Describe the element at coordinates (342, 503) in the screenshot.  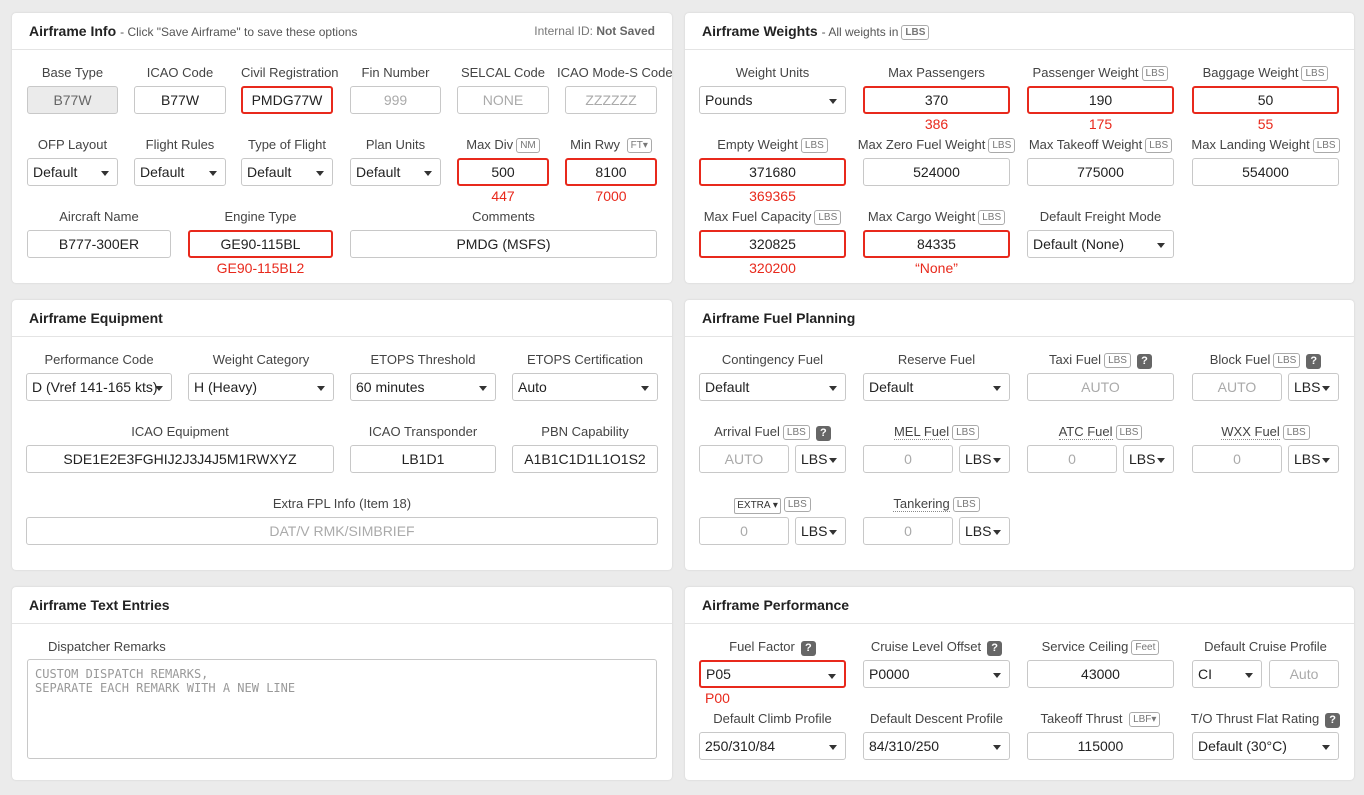
I see `extra-fpl-info-label: Extra FPL Info (Item 18)` at that location.